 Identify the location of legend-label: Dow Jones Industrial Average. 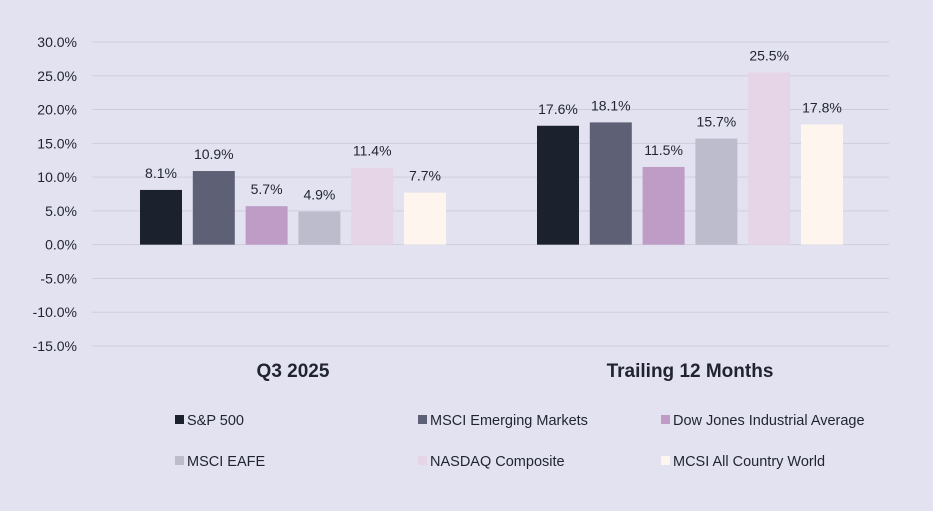
(769, 421).